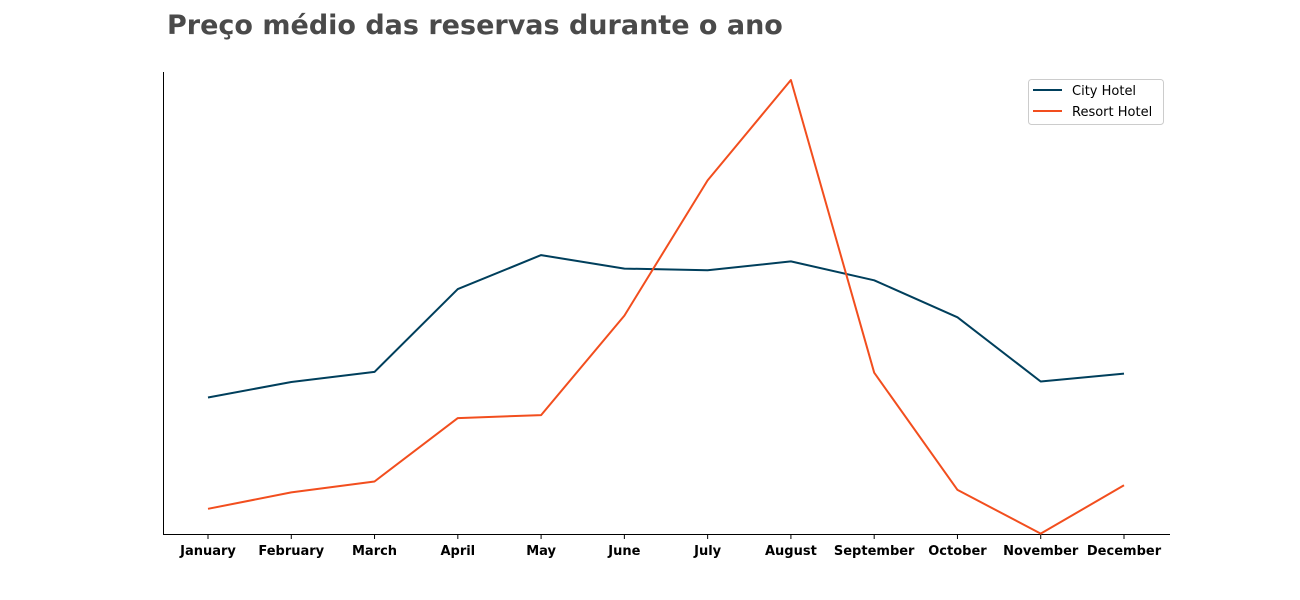 Image resolution: width=1300 pixels, height=600 pixels. I want to click on x-tick-label: July, so click(707, 551).